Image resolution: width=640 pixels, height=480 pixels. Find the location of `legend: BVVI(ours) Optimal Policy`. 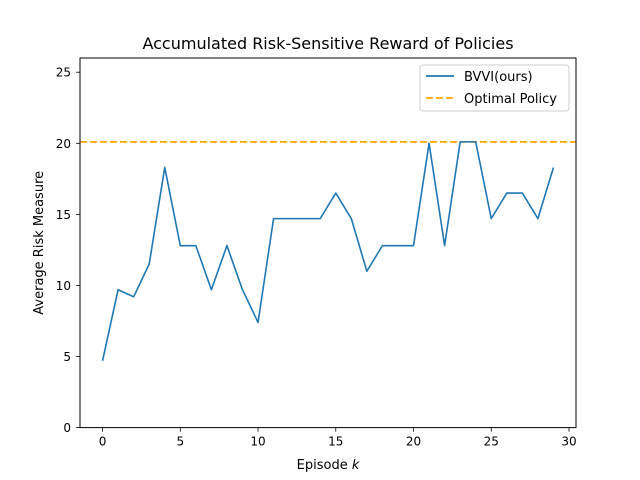

legend: BVVI(ours) Optimal Policy is located at coordinates (494, 88).